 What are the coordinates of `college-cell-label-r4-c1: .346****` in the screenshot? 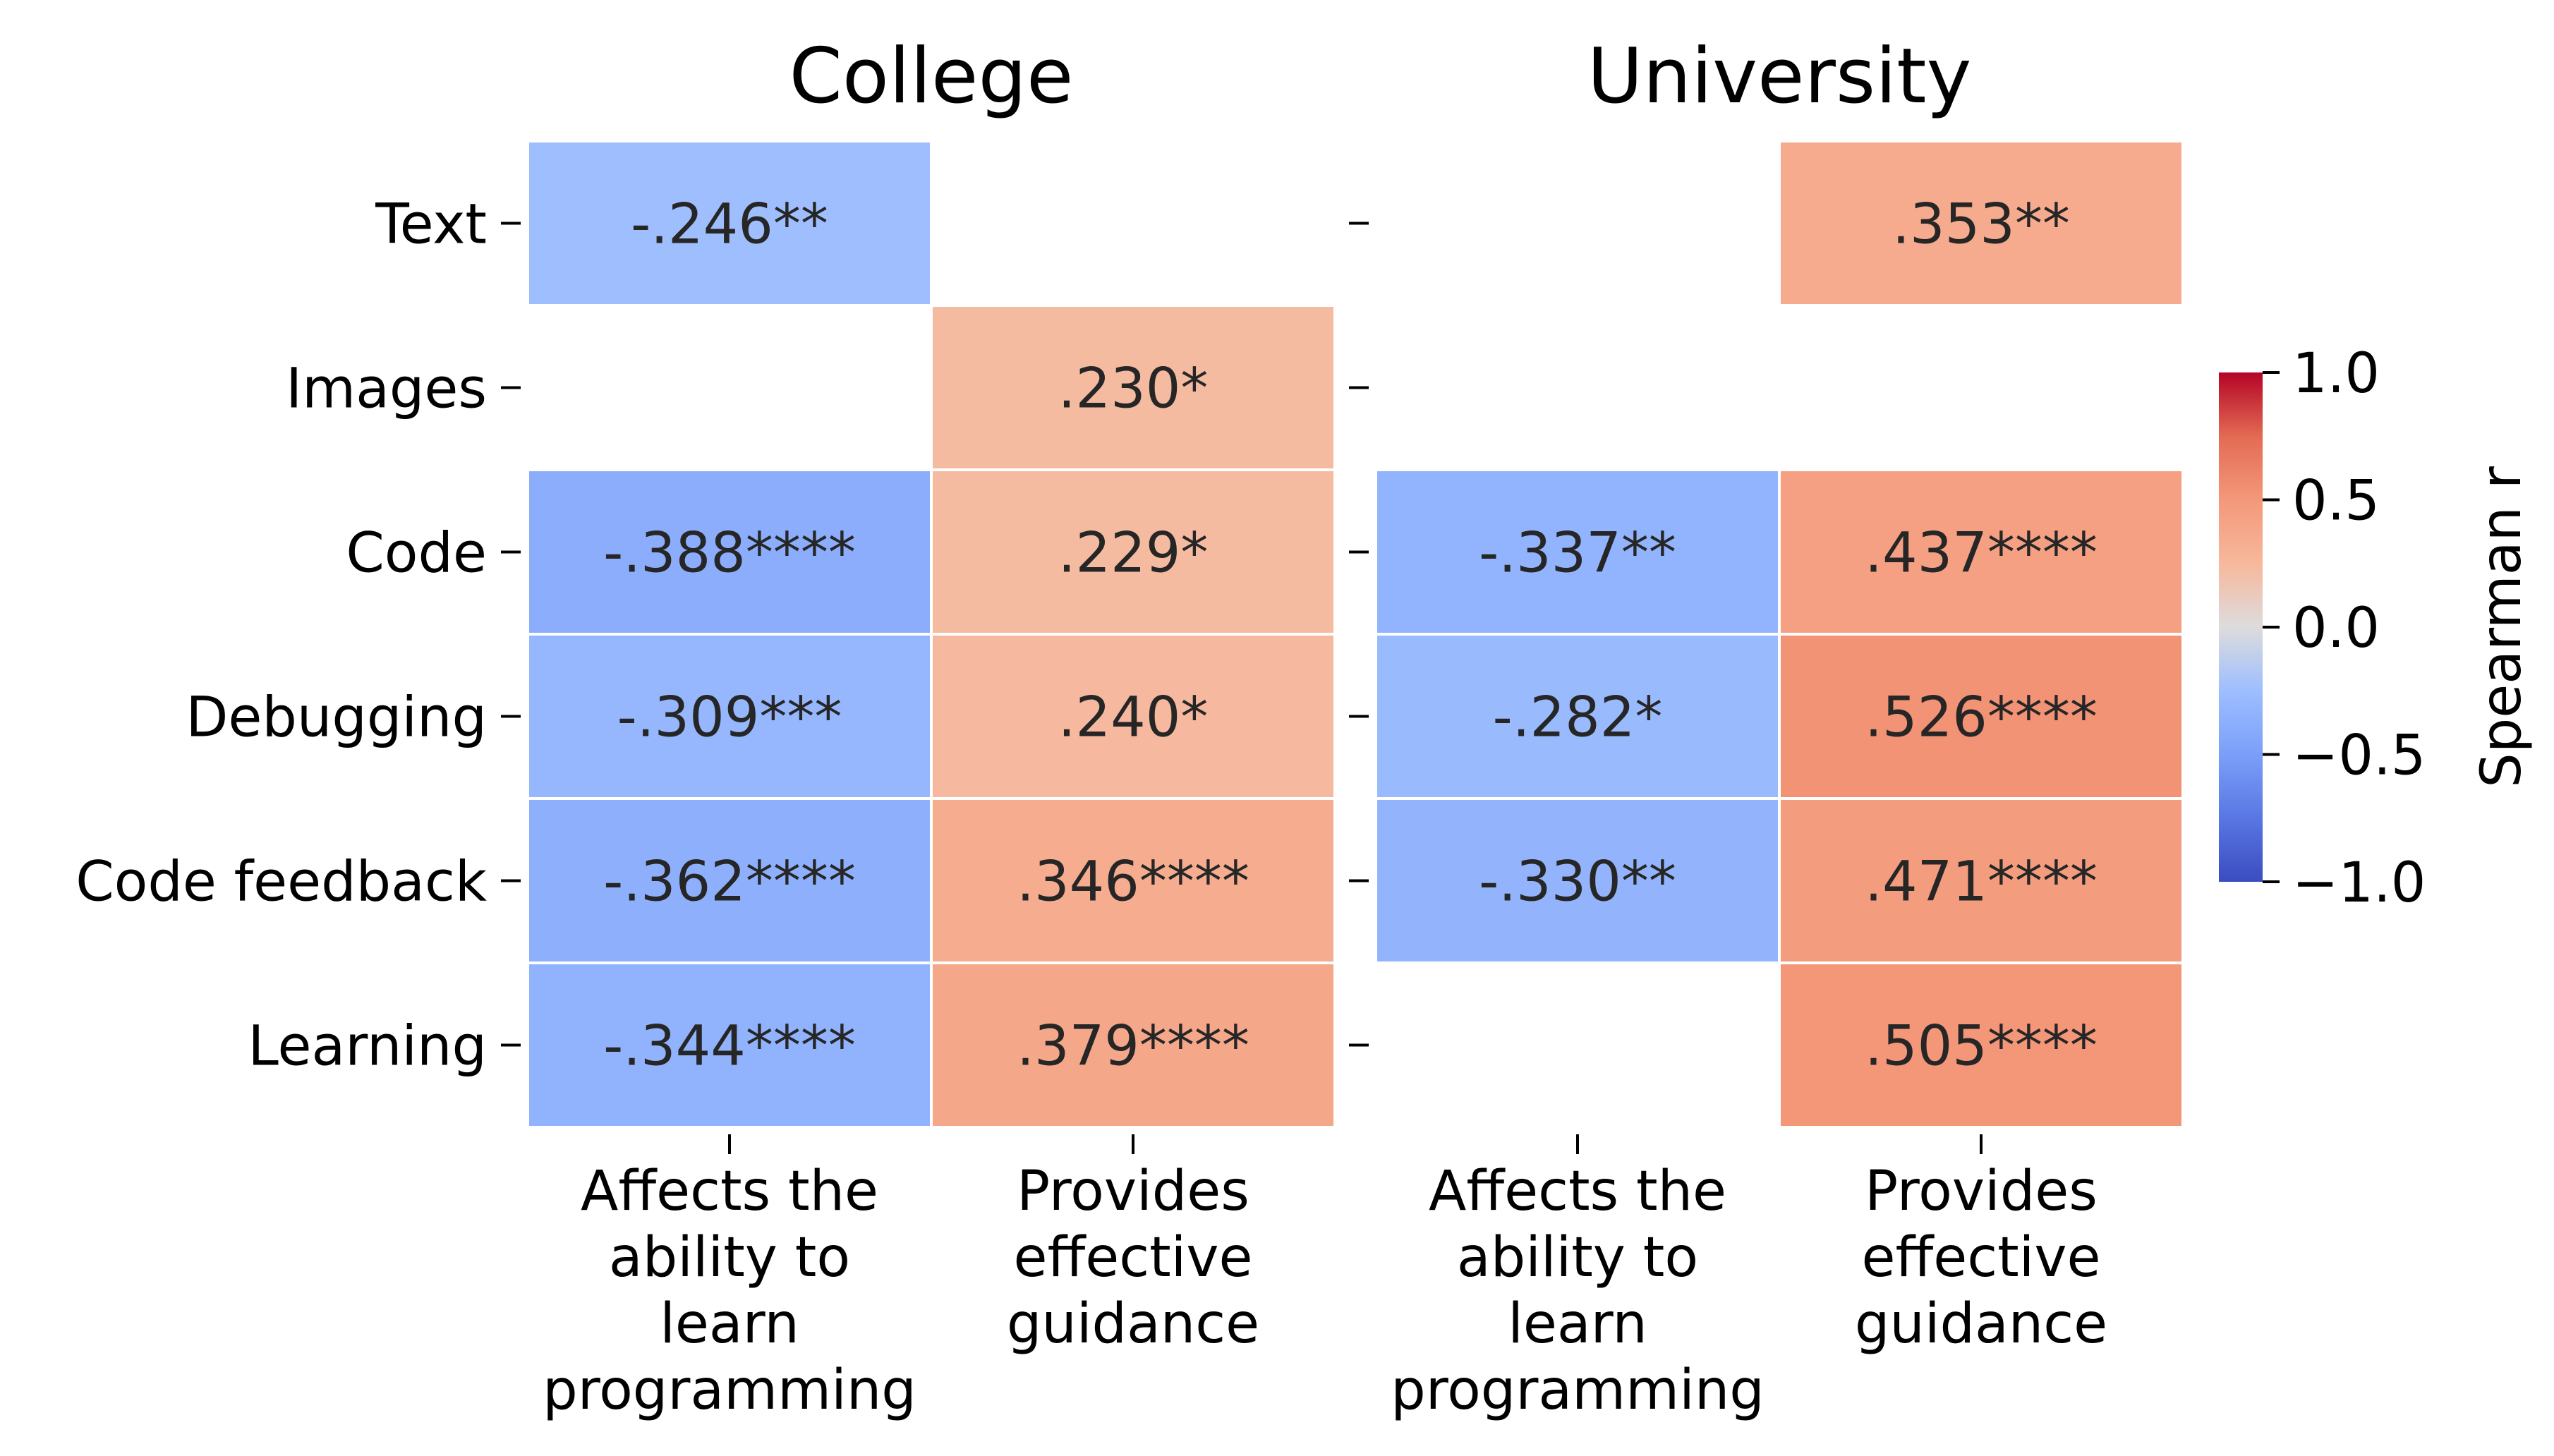 It's located at (1133, 882).